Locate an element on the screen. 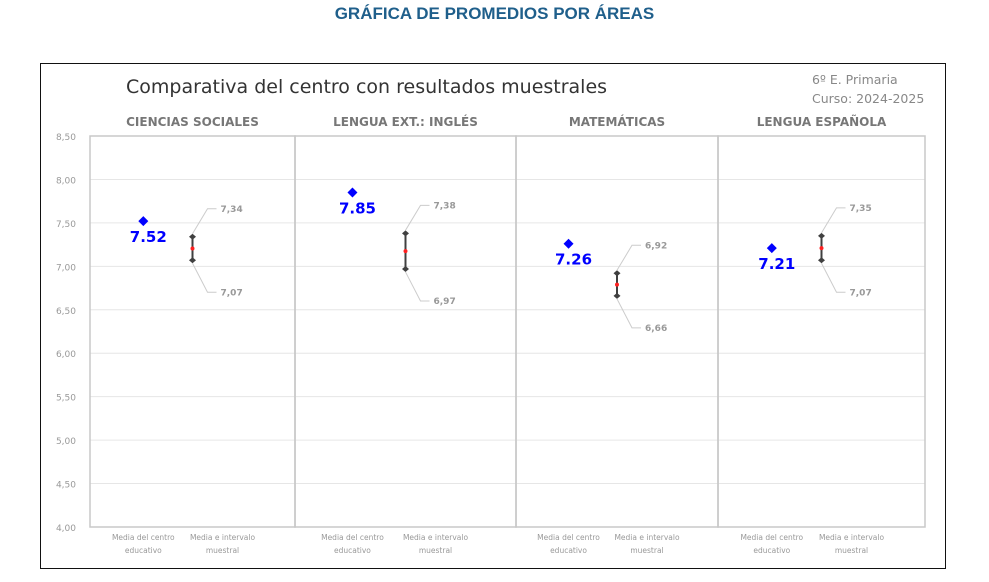  panel-title: LENGUA EXT.: INGLÉS is located at coordinates (405, 121).